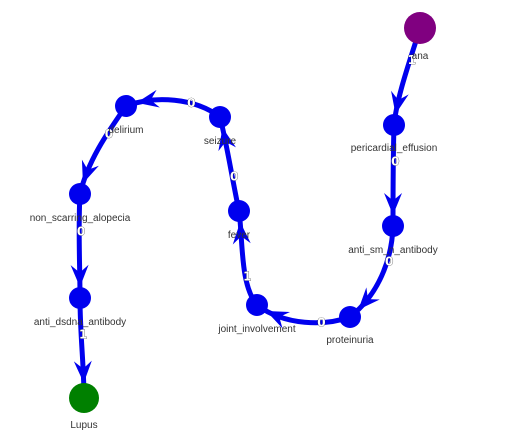 Image resolution: width=512 pixels, height=440 pixels. I want to click on node-label-delirium: delirium, so click(125, 130).